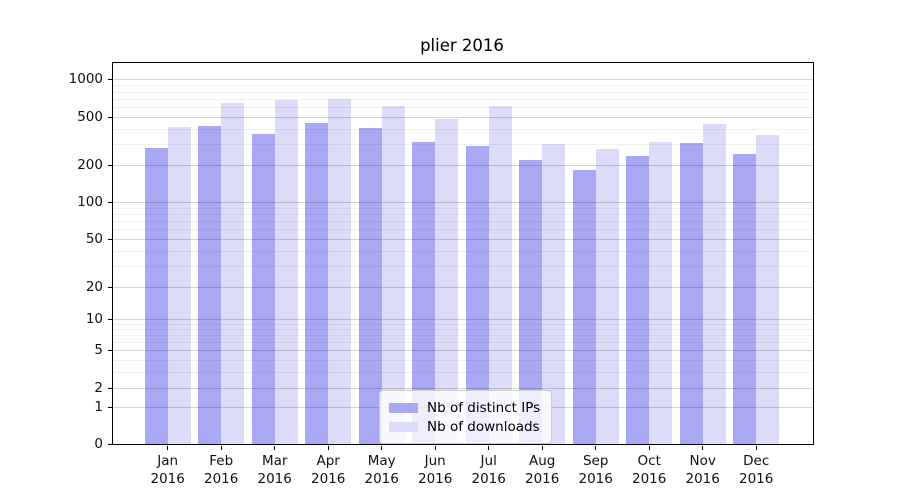 This screenshot has height=500, width=900. What do you see at coordinates (94, 239) in the screenshot?
I see `y-tick-label: 50` at bounding box center [94, 239].